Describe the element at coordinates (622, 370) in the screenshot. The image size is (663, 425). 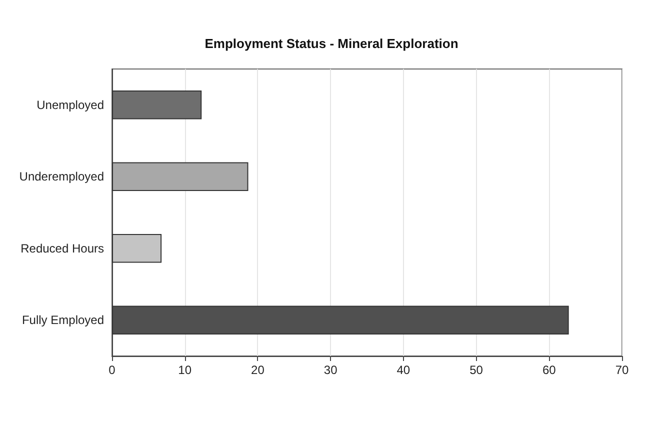
I see `x-tick-label: 70` at that location.